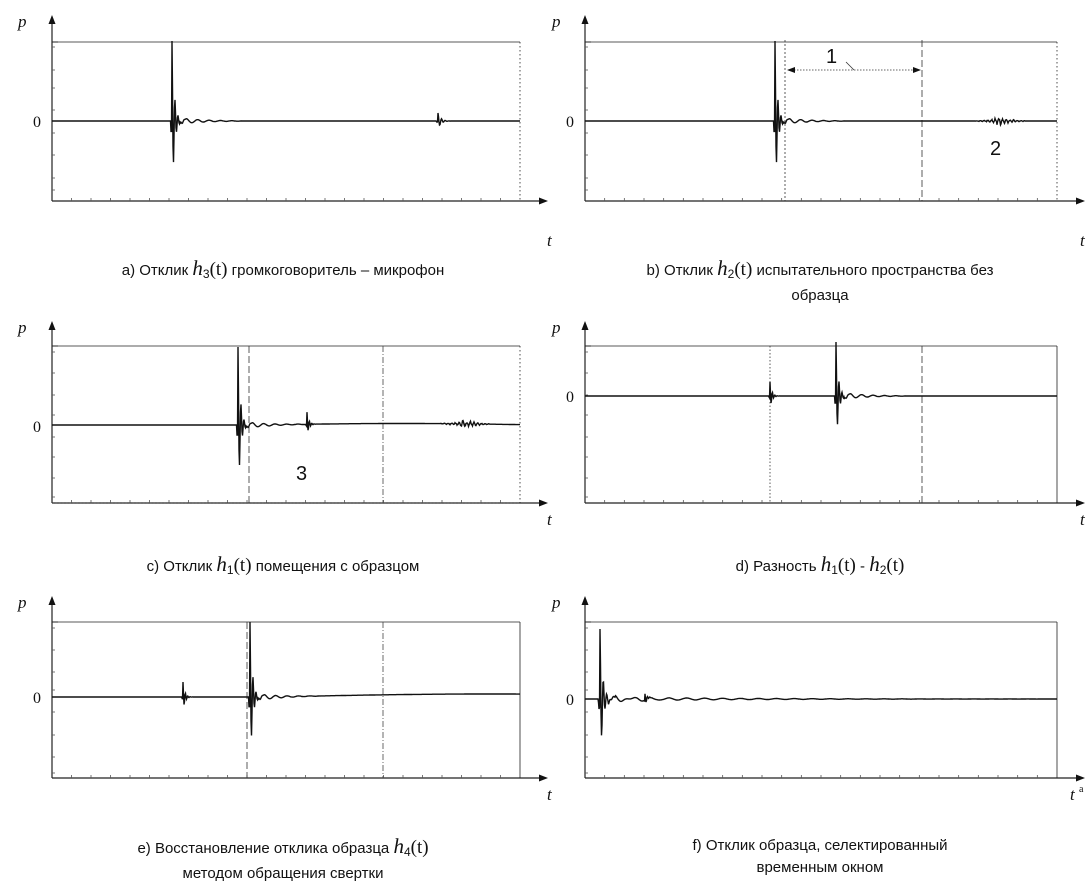 This screenshot has width=1088, height=888. I want to click on caption-c-suffix: помещения с образцом, so click(337, 566).